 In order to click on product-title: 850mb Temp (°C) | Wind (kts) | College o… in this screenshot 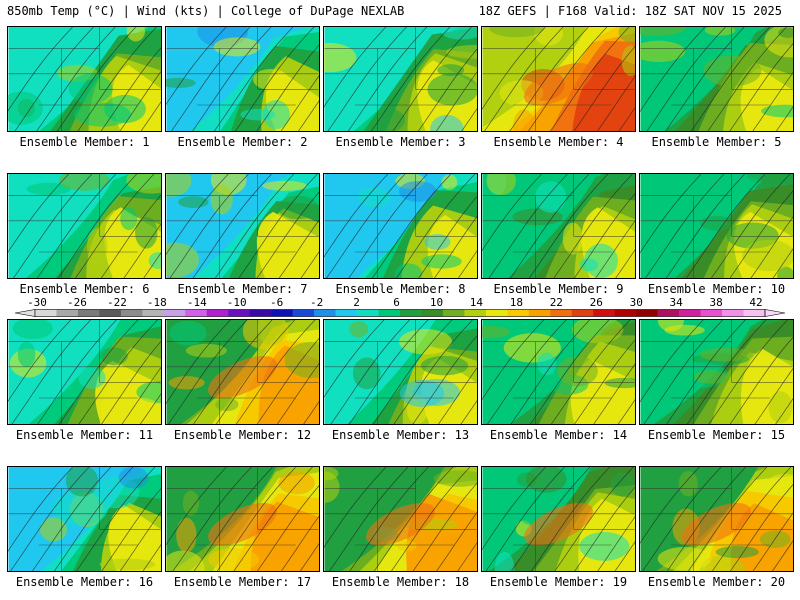, I will do `click(206, 11)`.